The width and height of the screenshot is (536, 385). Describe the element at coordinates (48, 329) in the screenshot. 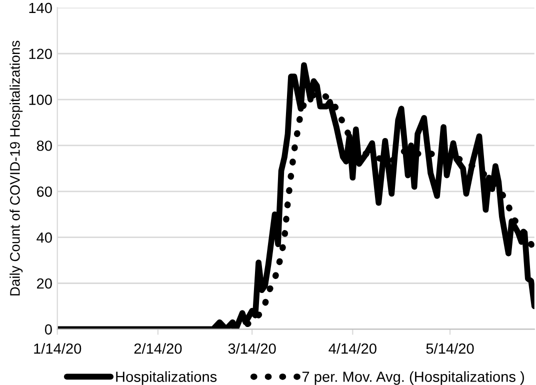

I see `y-tick-label: 0` at that location.